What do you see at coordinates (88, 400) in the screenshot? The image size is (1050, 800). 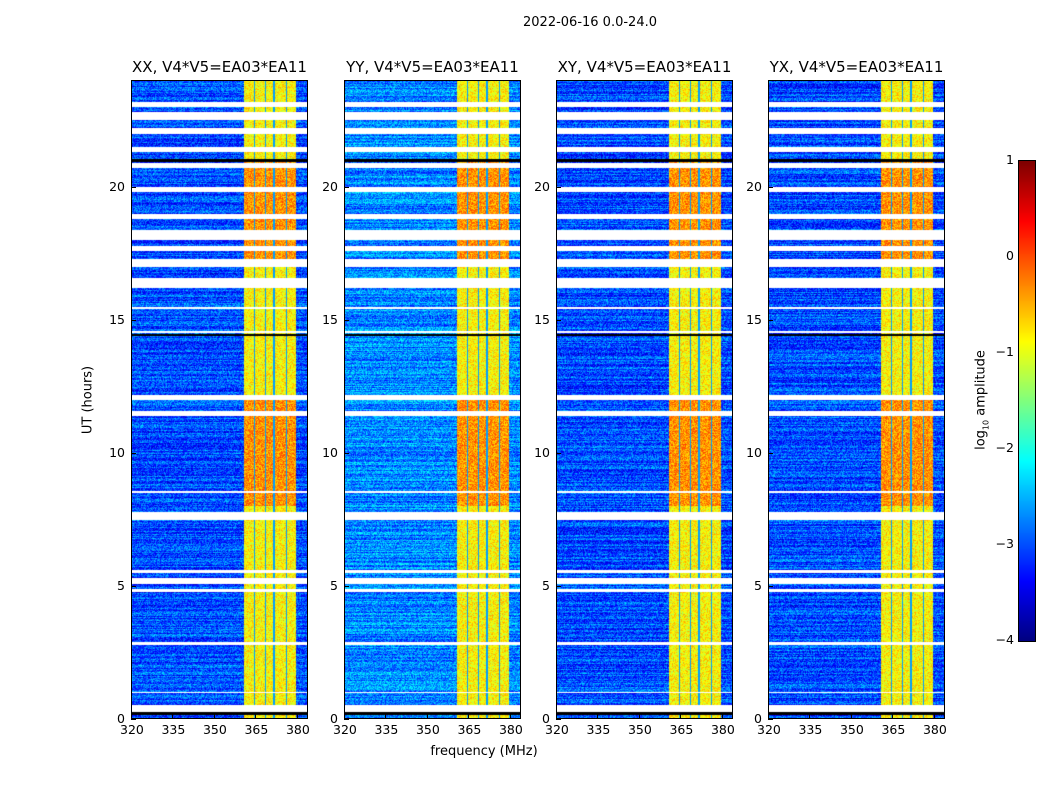 I see `y-axis-label: UT (hours)` at bounding box center [88, 400].